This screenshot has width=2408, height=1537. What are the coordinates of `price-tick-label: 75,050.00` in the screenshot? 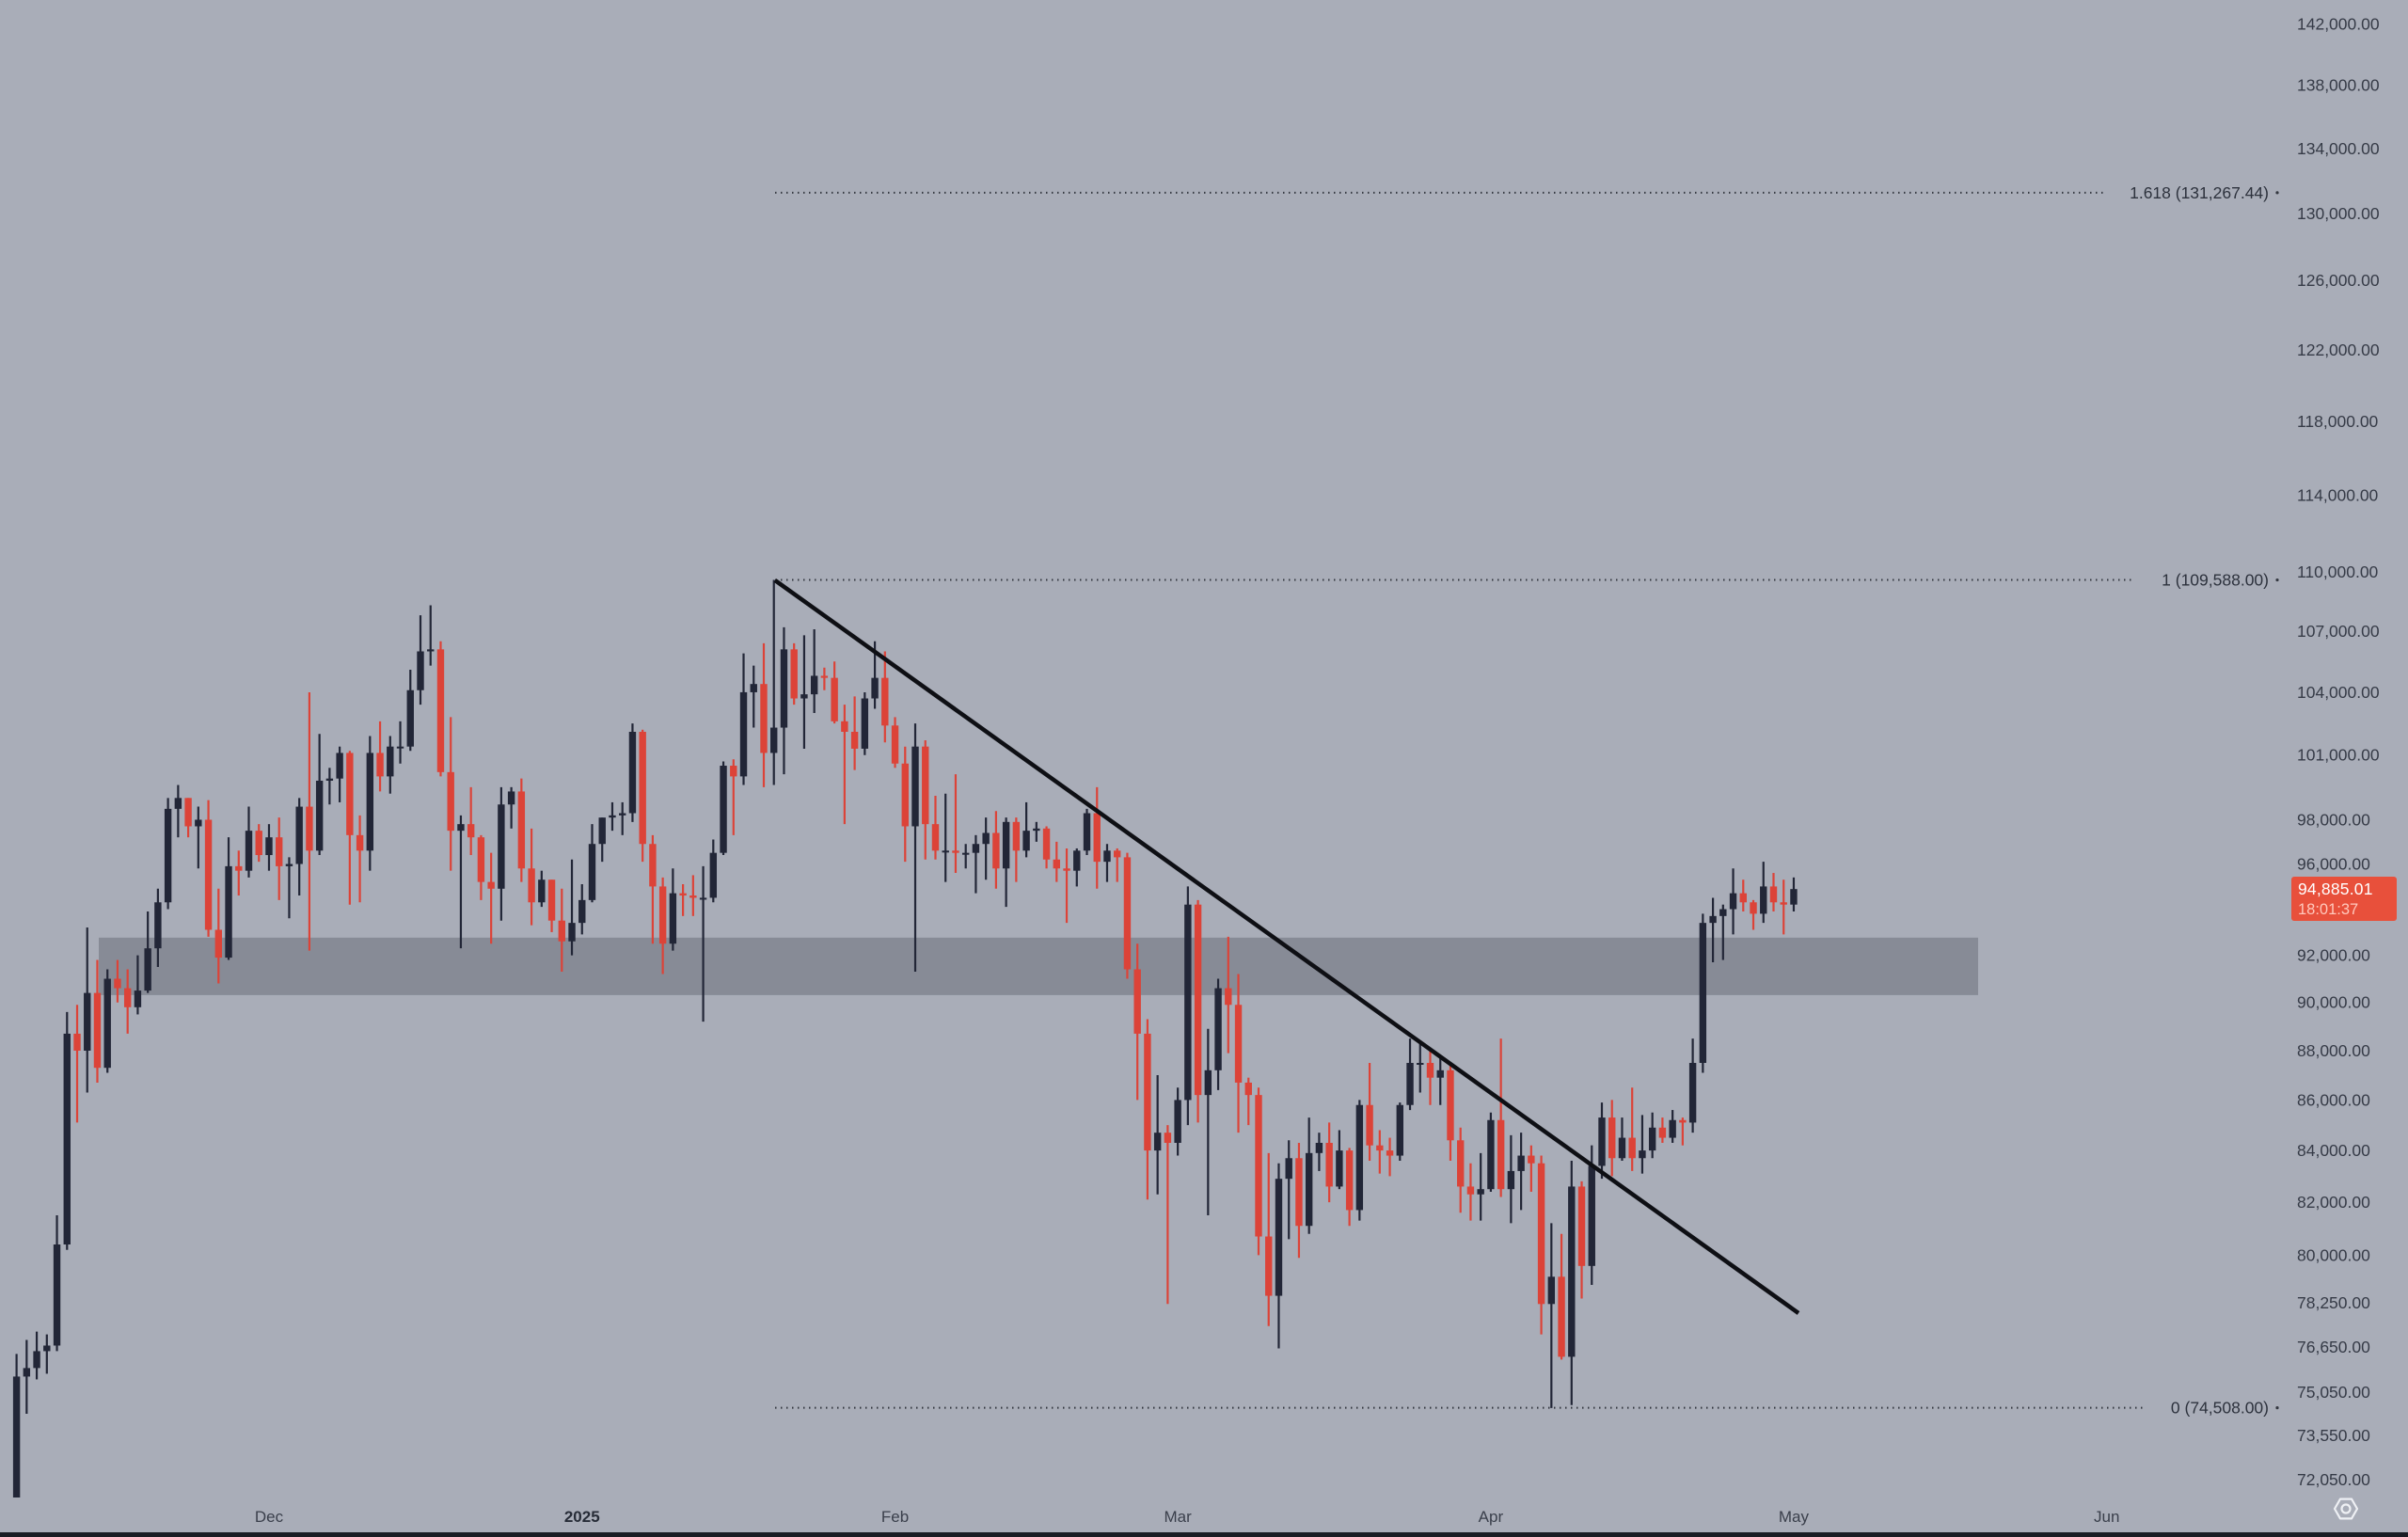 It's located at (2334, 1392).